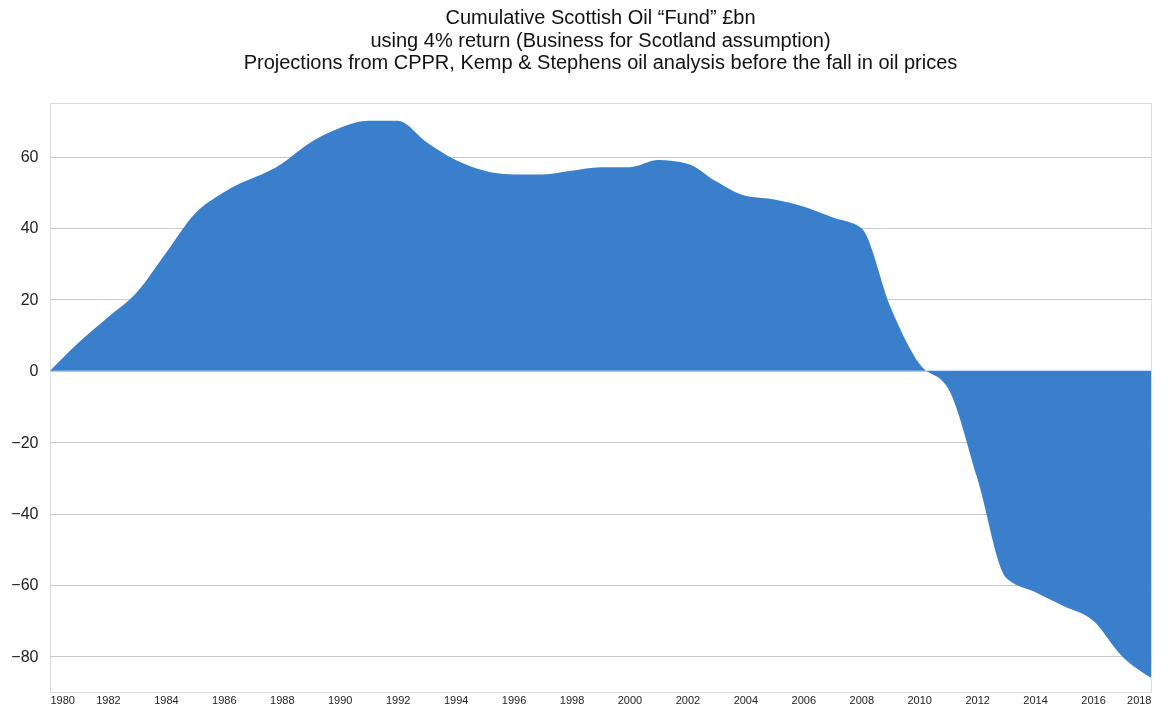  Describe the element at coordinates (600, 51) in the screenshot. I see `chart-subtitle: using 4% return (Business for Scotland assumption) Projections from CPPR, Kemp & Stephens oil analysis before the fall in oil prices` at that location.